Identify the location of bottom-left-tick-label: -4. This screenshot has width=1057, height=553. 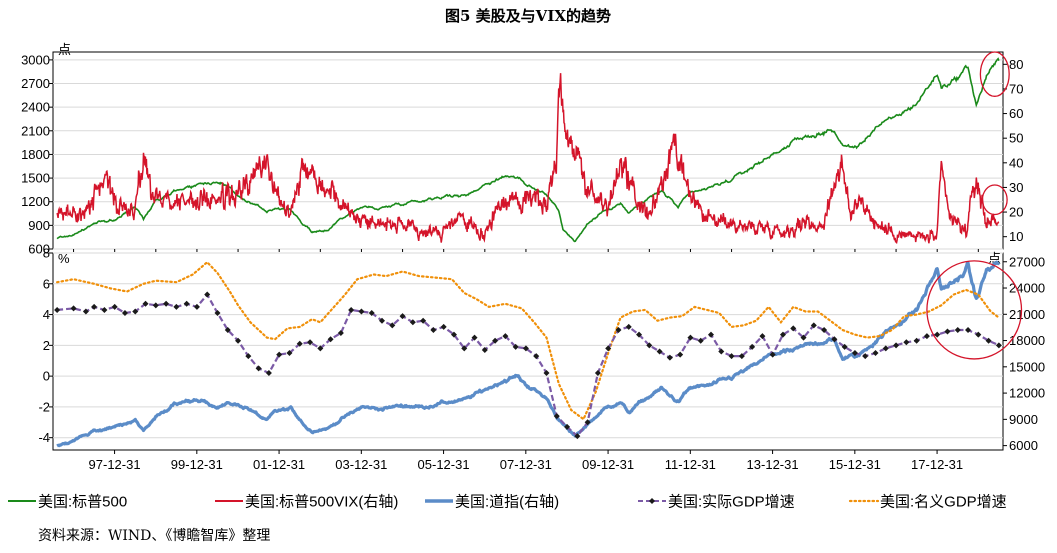
(44, 437).